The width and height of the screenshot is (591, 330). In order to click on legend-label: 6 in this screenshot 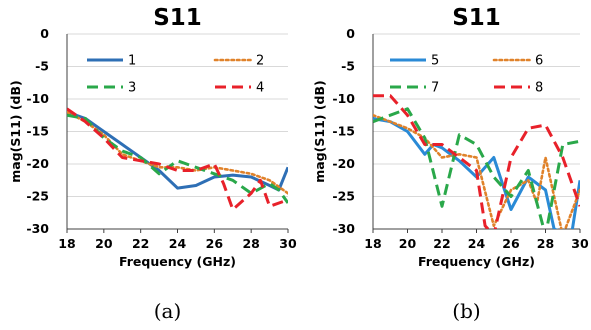, I will do `click(539, 61)`.